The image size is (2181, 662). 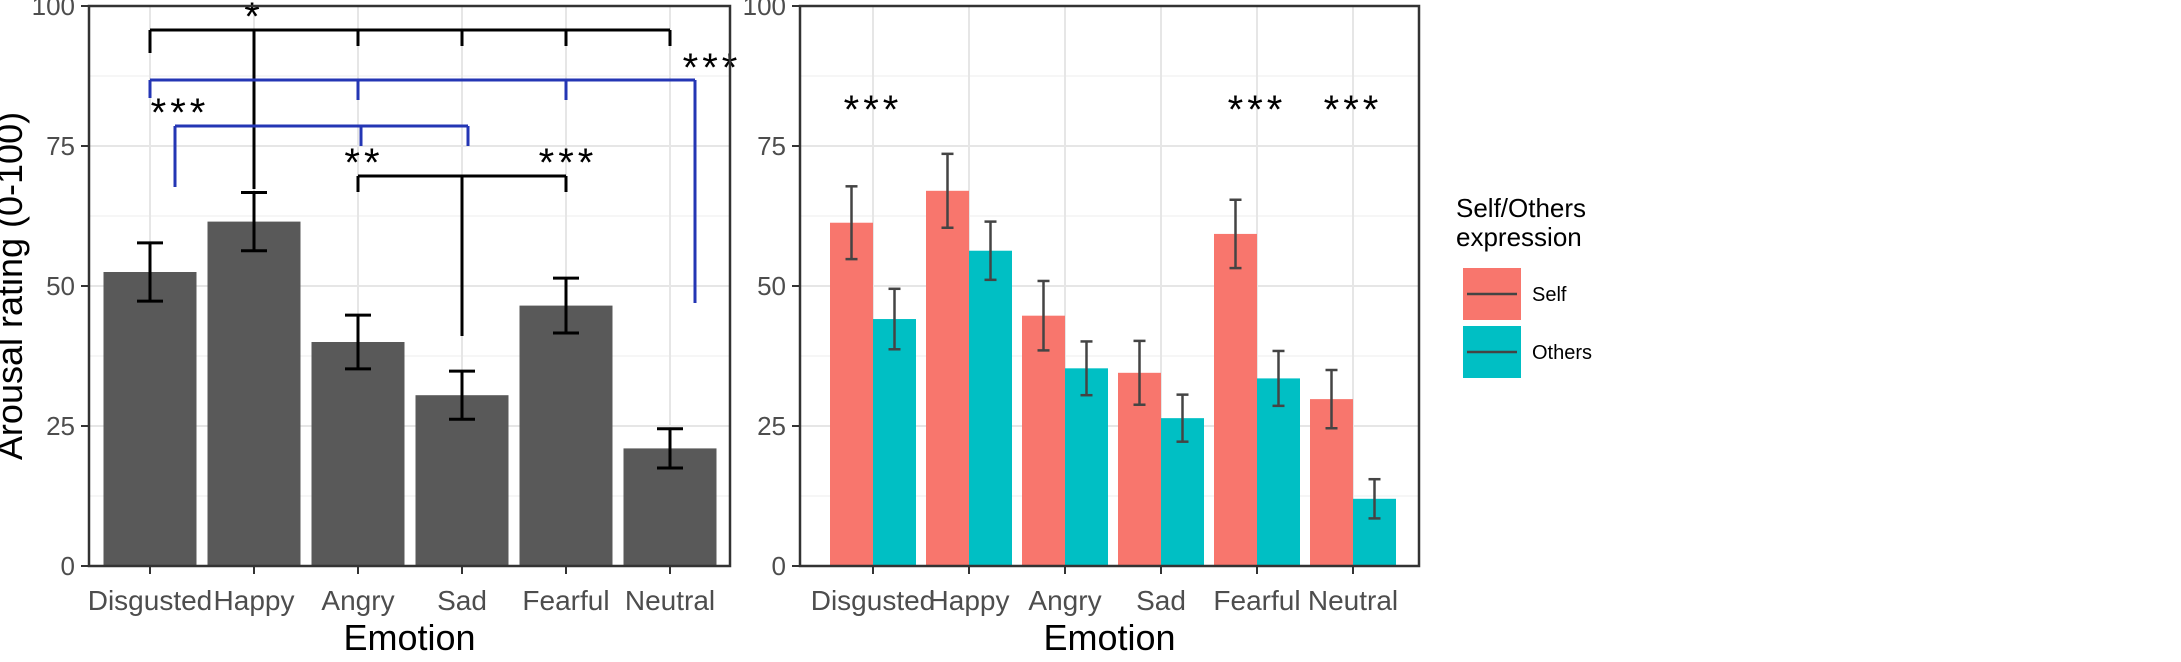 I want to click on bar-self-angry, so click(x=1043, y=440).